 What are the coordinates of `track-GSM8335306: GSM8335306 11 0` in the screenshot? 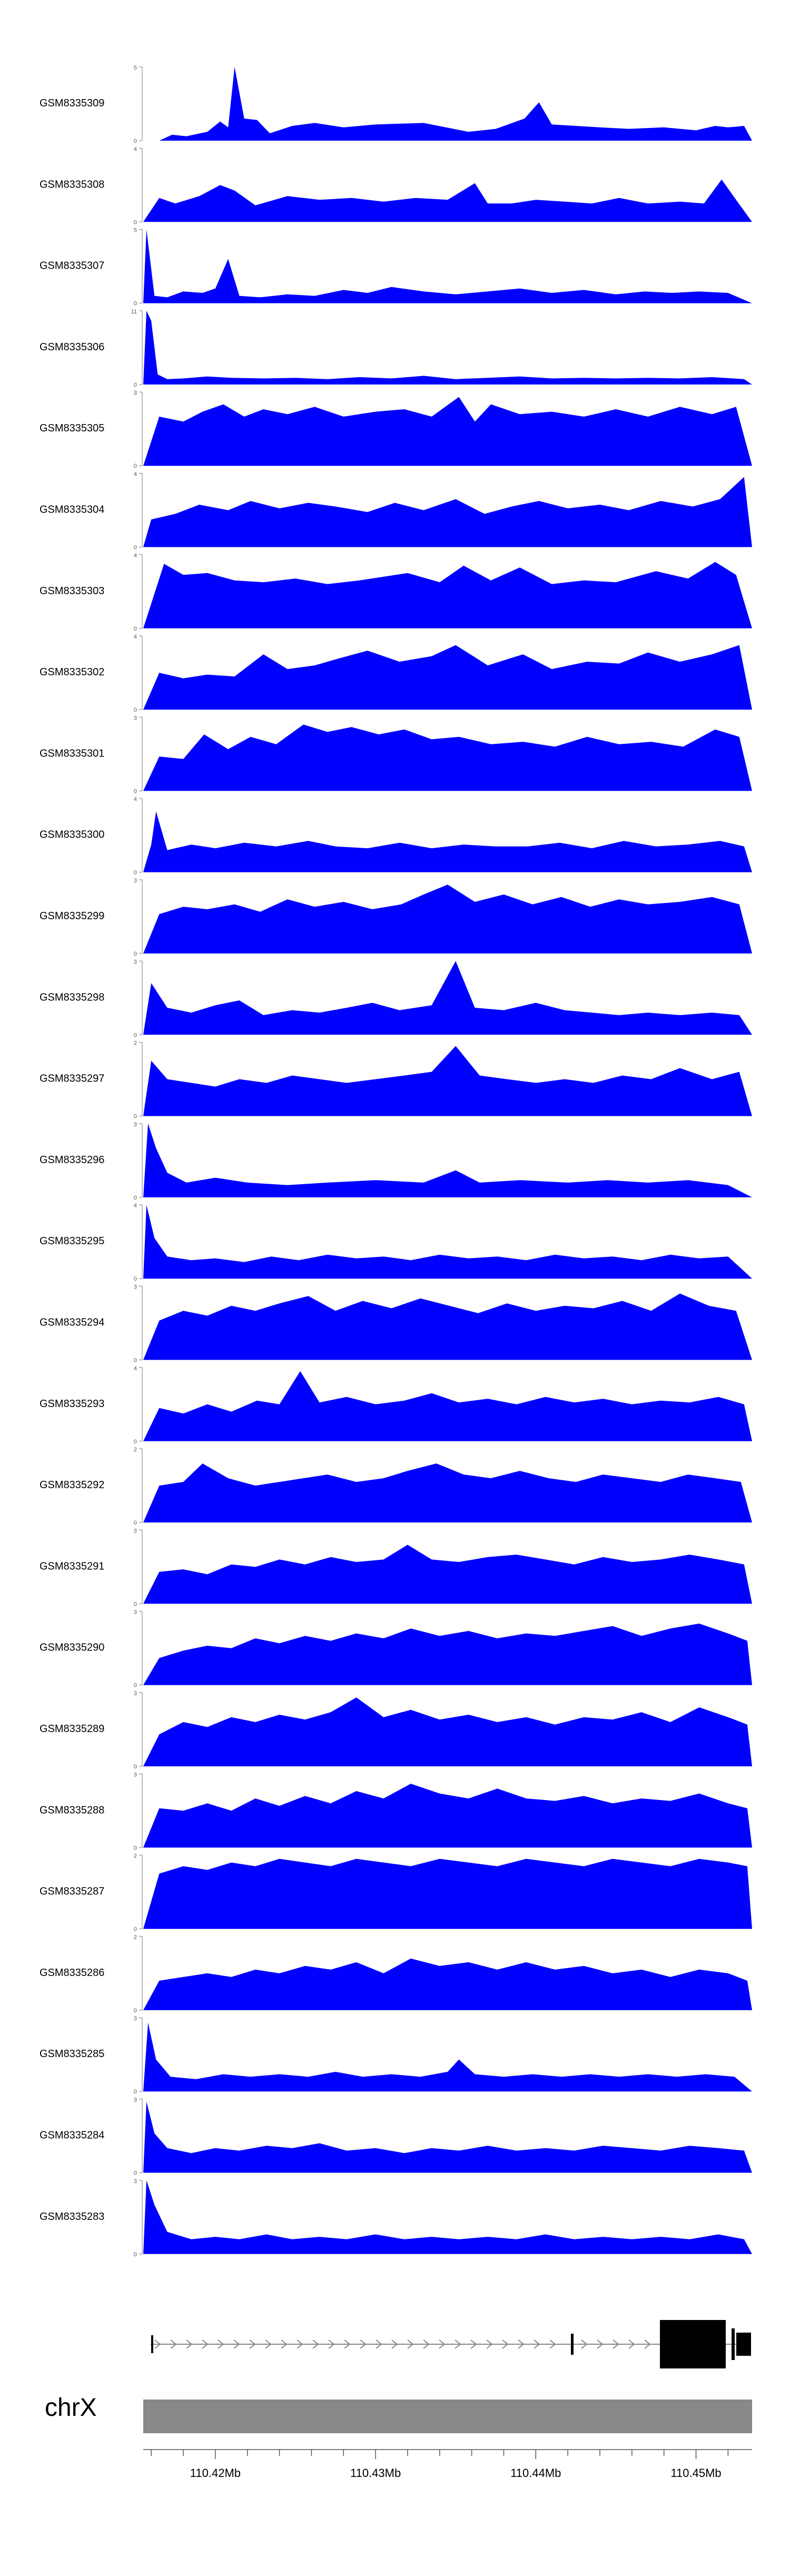 It's located at (395, 348).